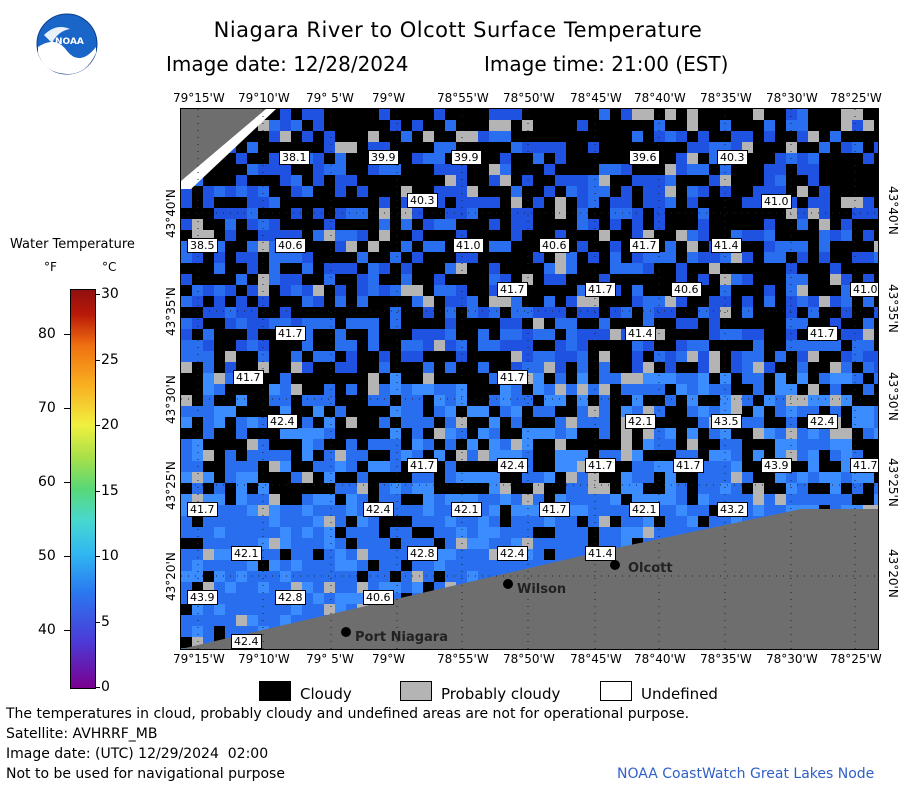 The height and width of the screenshot is (790, 916). Describe the element at coordinates (82, 734) in the screenshot. I see `satellite-text: Satellite: AVHRRF_MB` at that location.